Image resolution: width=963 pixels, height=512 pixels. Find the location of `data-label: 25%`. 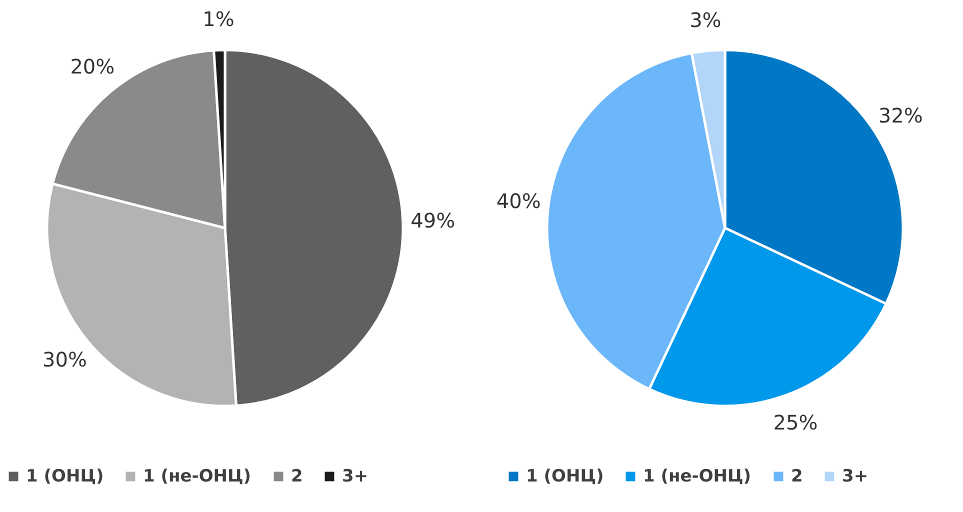

data-label: 25% is located at coordinates (795, 422).